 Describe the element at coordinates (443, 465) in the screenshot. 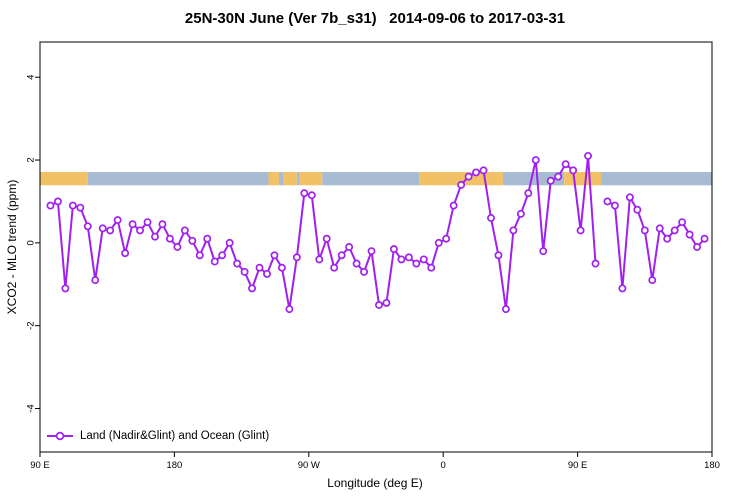

I see `x-tick-label: 0` at that location.